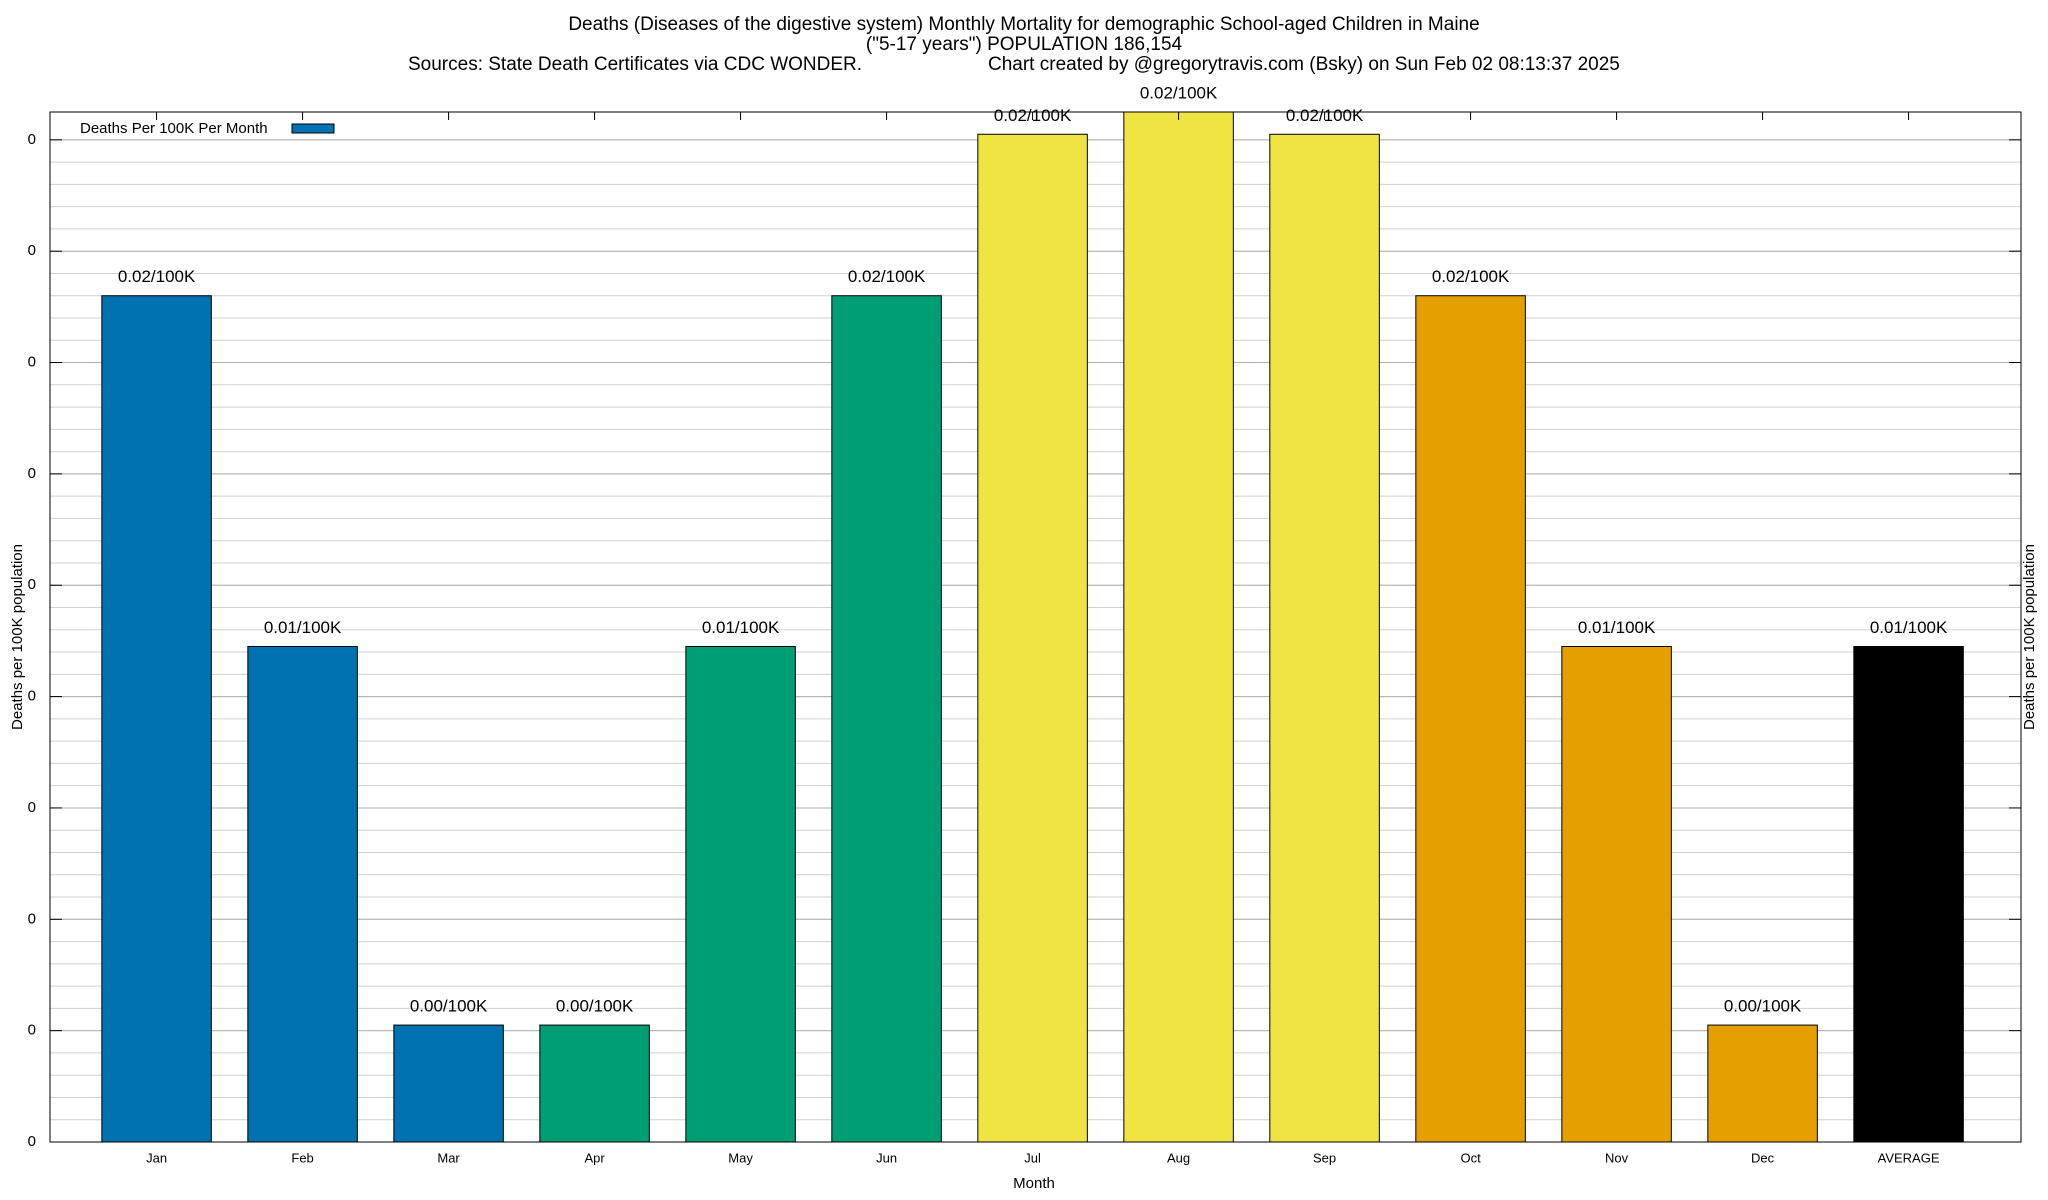 The width and height of the screenshot is (2048, 1200). I want to click on x-tick-label: Aug, so click(1178, 1157).